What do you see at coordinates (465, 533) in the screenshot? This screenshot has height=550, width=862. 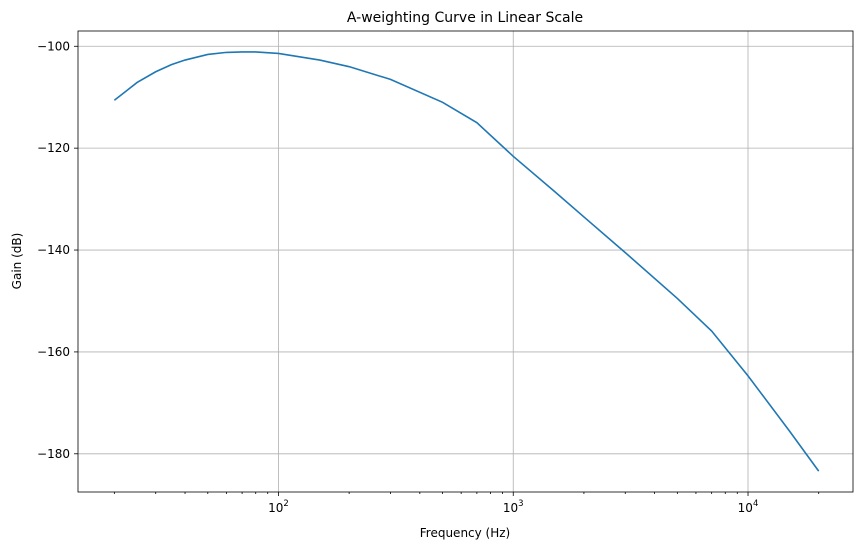 I see `x-axis-title: Frequency (Hz)` at bounding box center [465, 533].